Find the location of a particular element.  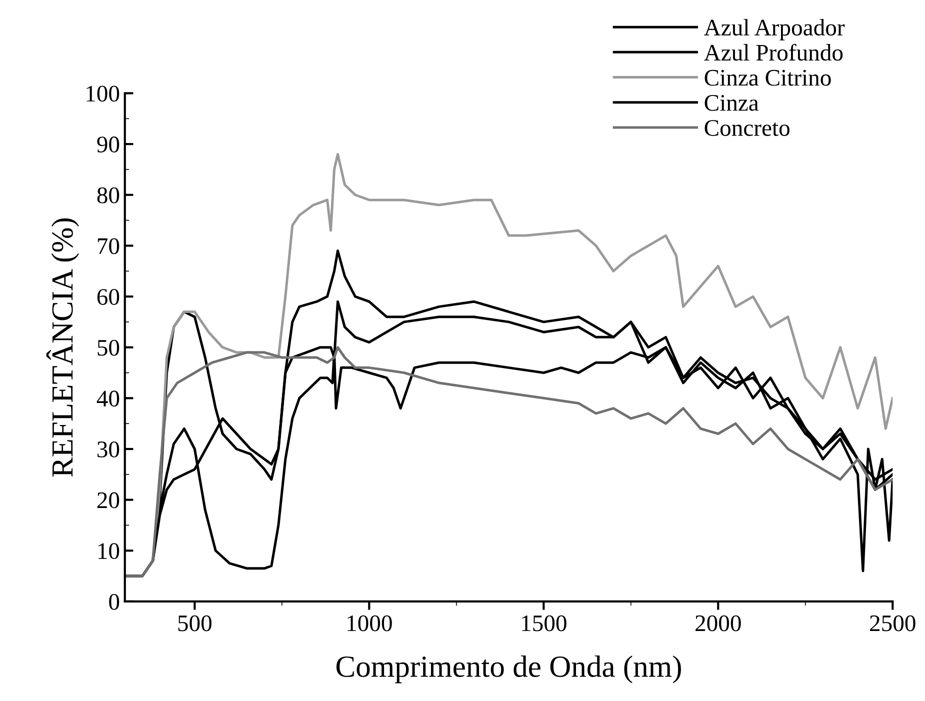

y-tick-label: 40 is located at coordinates (108, 398).